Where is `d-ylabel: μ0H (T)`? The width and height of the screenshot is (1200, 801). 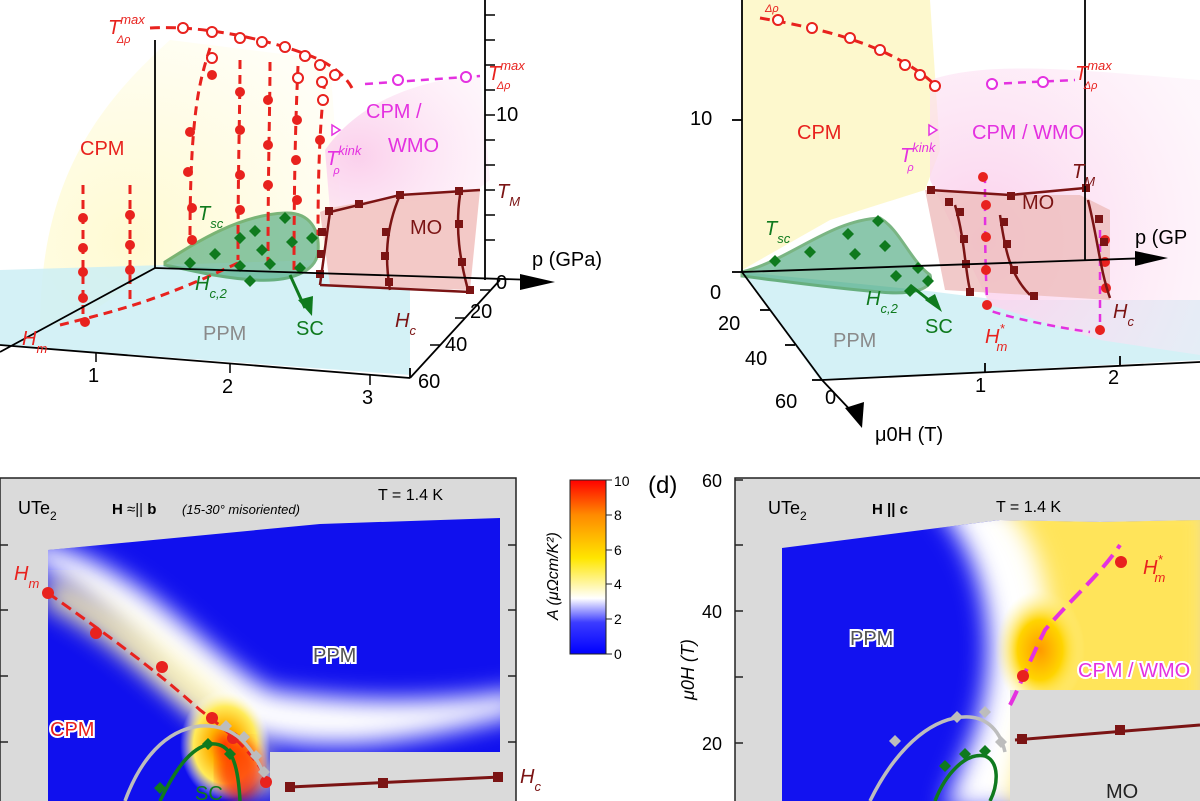
d-ylabel: μ0H (T) is located at coordinates (688, 670).